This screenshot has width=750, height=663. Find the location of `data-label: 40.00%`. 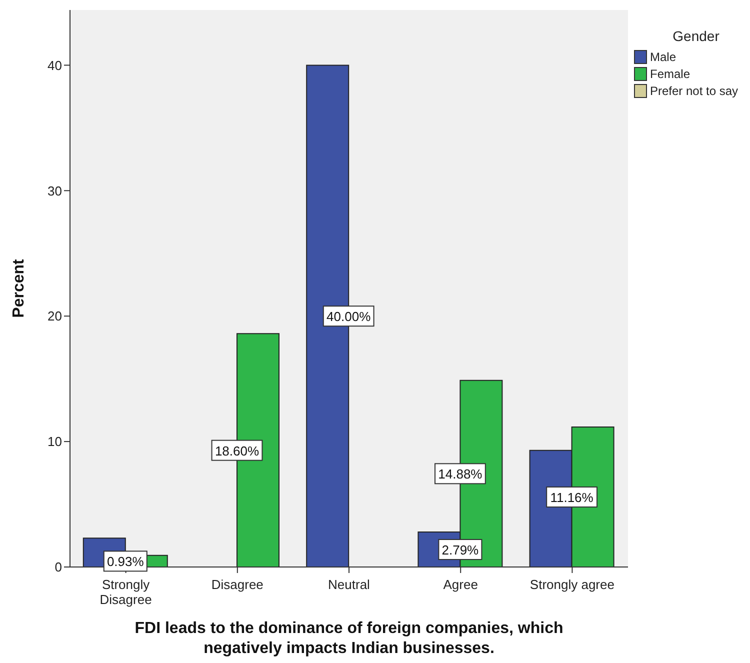

data-label: 40.00% is located at coordinates (349, 316).